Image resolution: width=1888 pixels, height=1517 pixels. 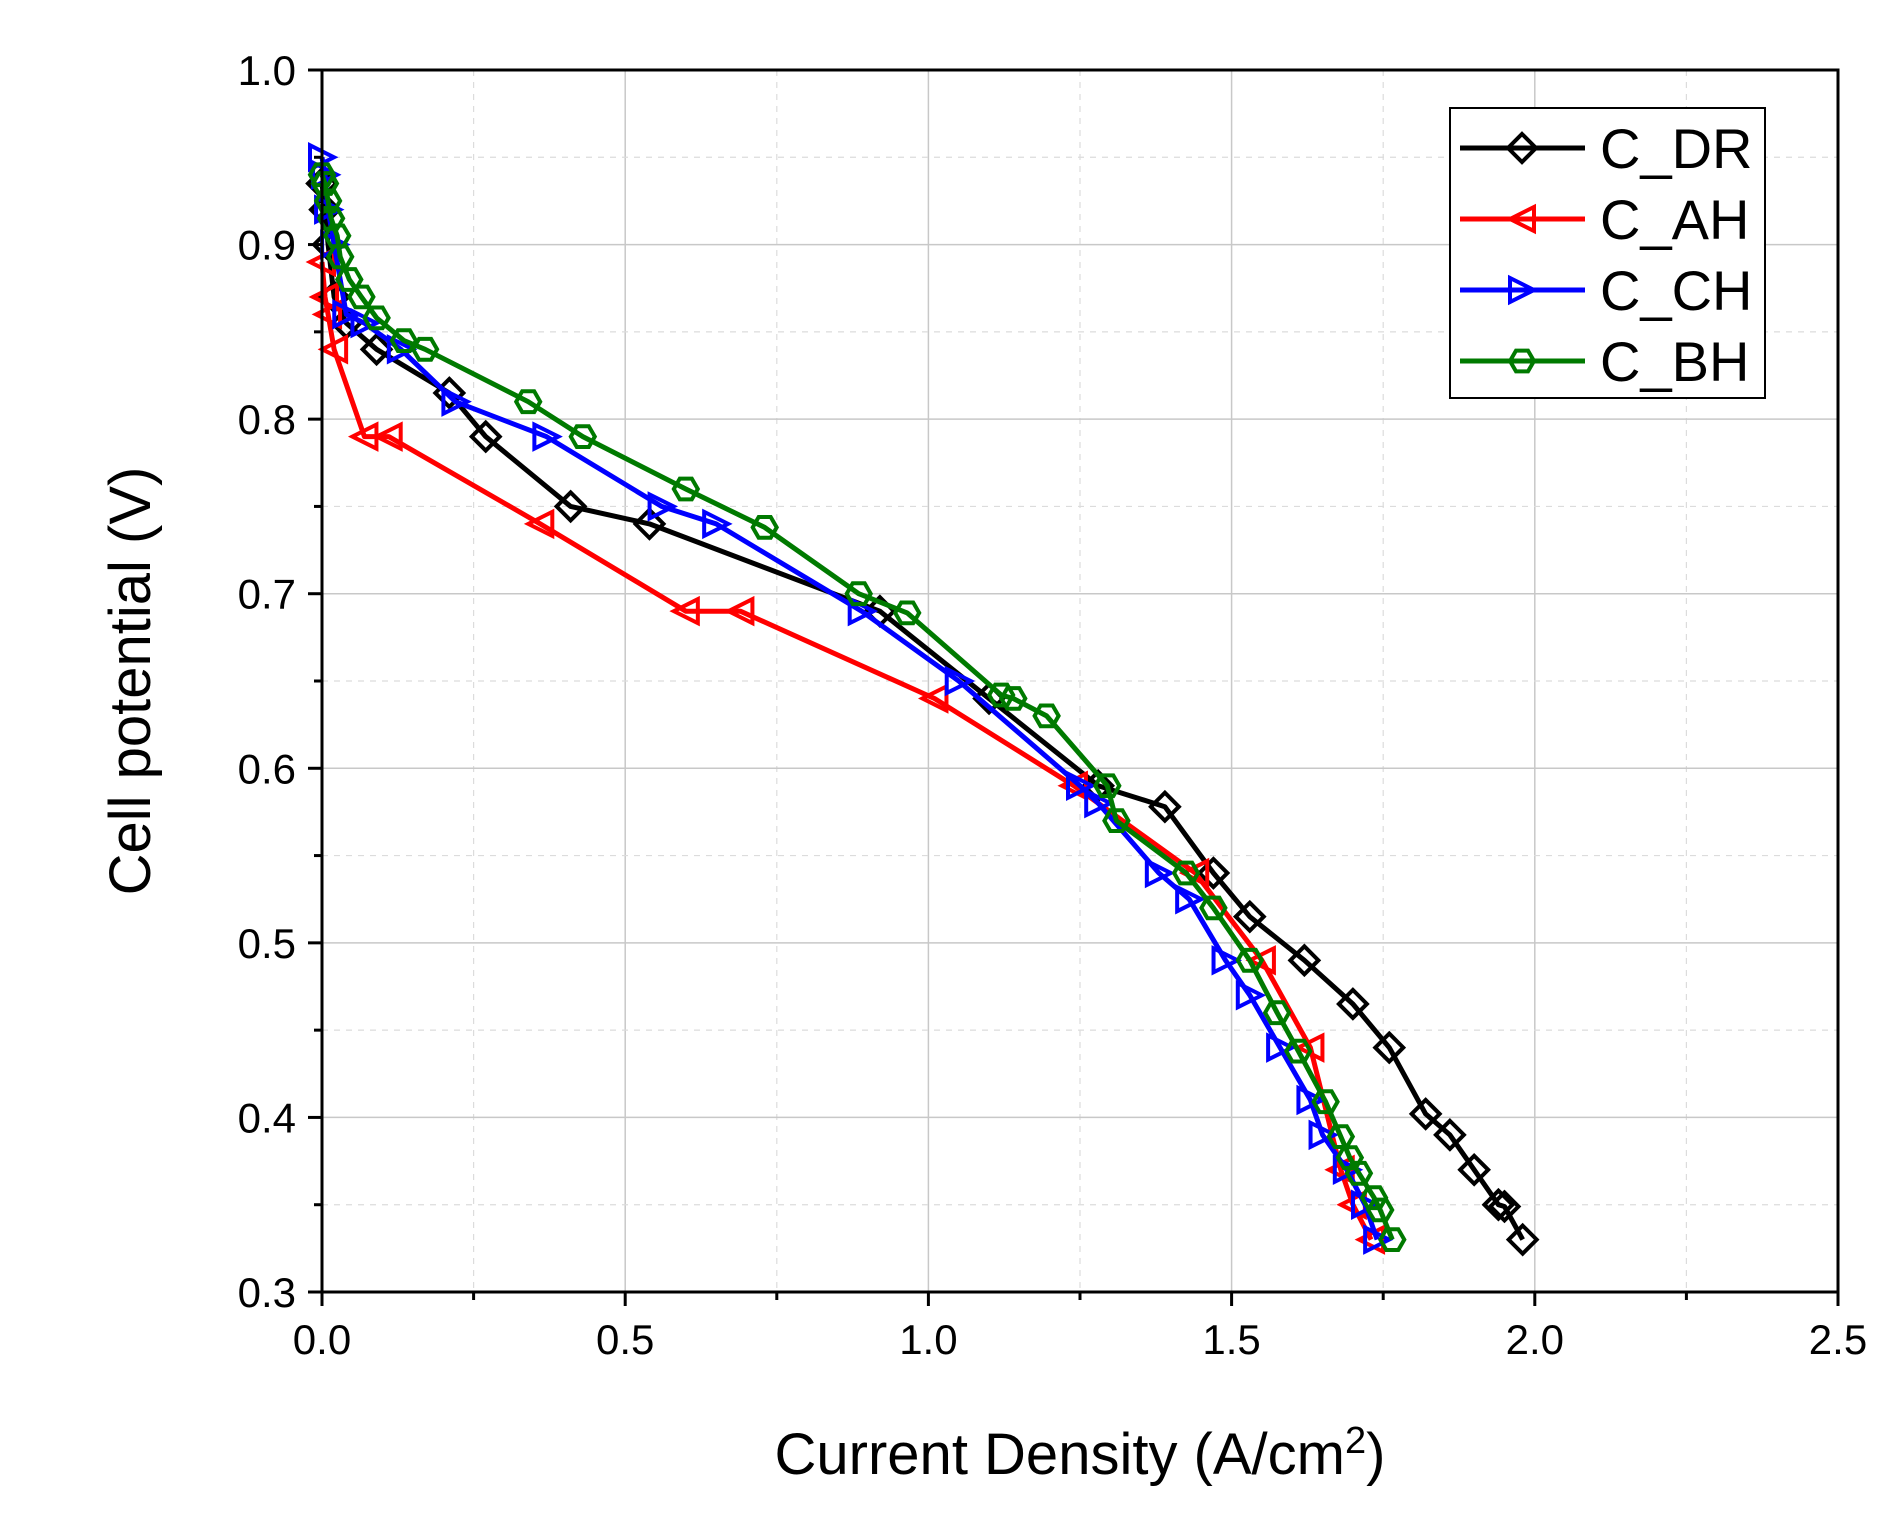 What do you see at coordinates (267, 594) in the screenshot?
I see `y-tick-label: 0.7` at bounding box center [267, 594].